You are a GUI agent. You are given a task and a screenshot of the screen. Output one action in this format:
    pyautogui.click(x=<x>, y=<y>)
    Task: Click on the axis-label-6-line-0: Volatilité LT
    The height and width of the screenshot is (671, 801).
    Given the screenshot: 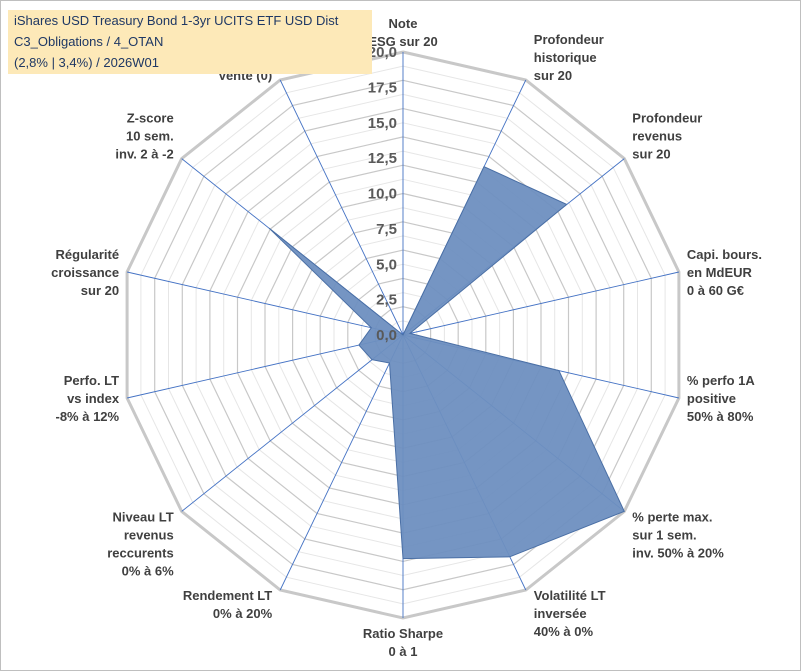 What is the action you would take?
    pyautogui.click(x=570, y=595)
    